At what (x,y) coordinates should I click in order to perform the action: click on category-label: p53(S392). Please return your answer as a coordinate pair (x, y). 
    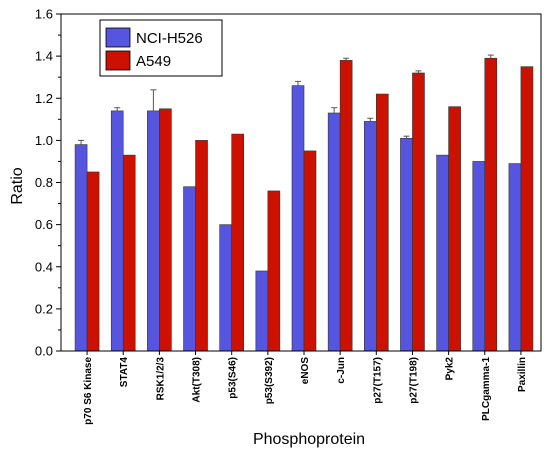
    Looking at the image, I should click on (269, 380).